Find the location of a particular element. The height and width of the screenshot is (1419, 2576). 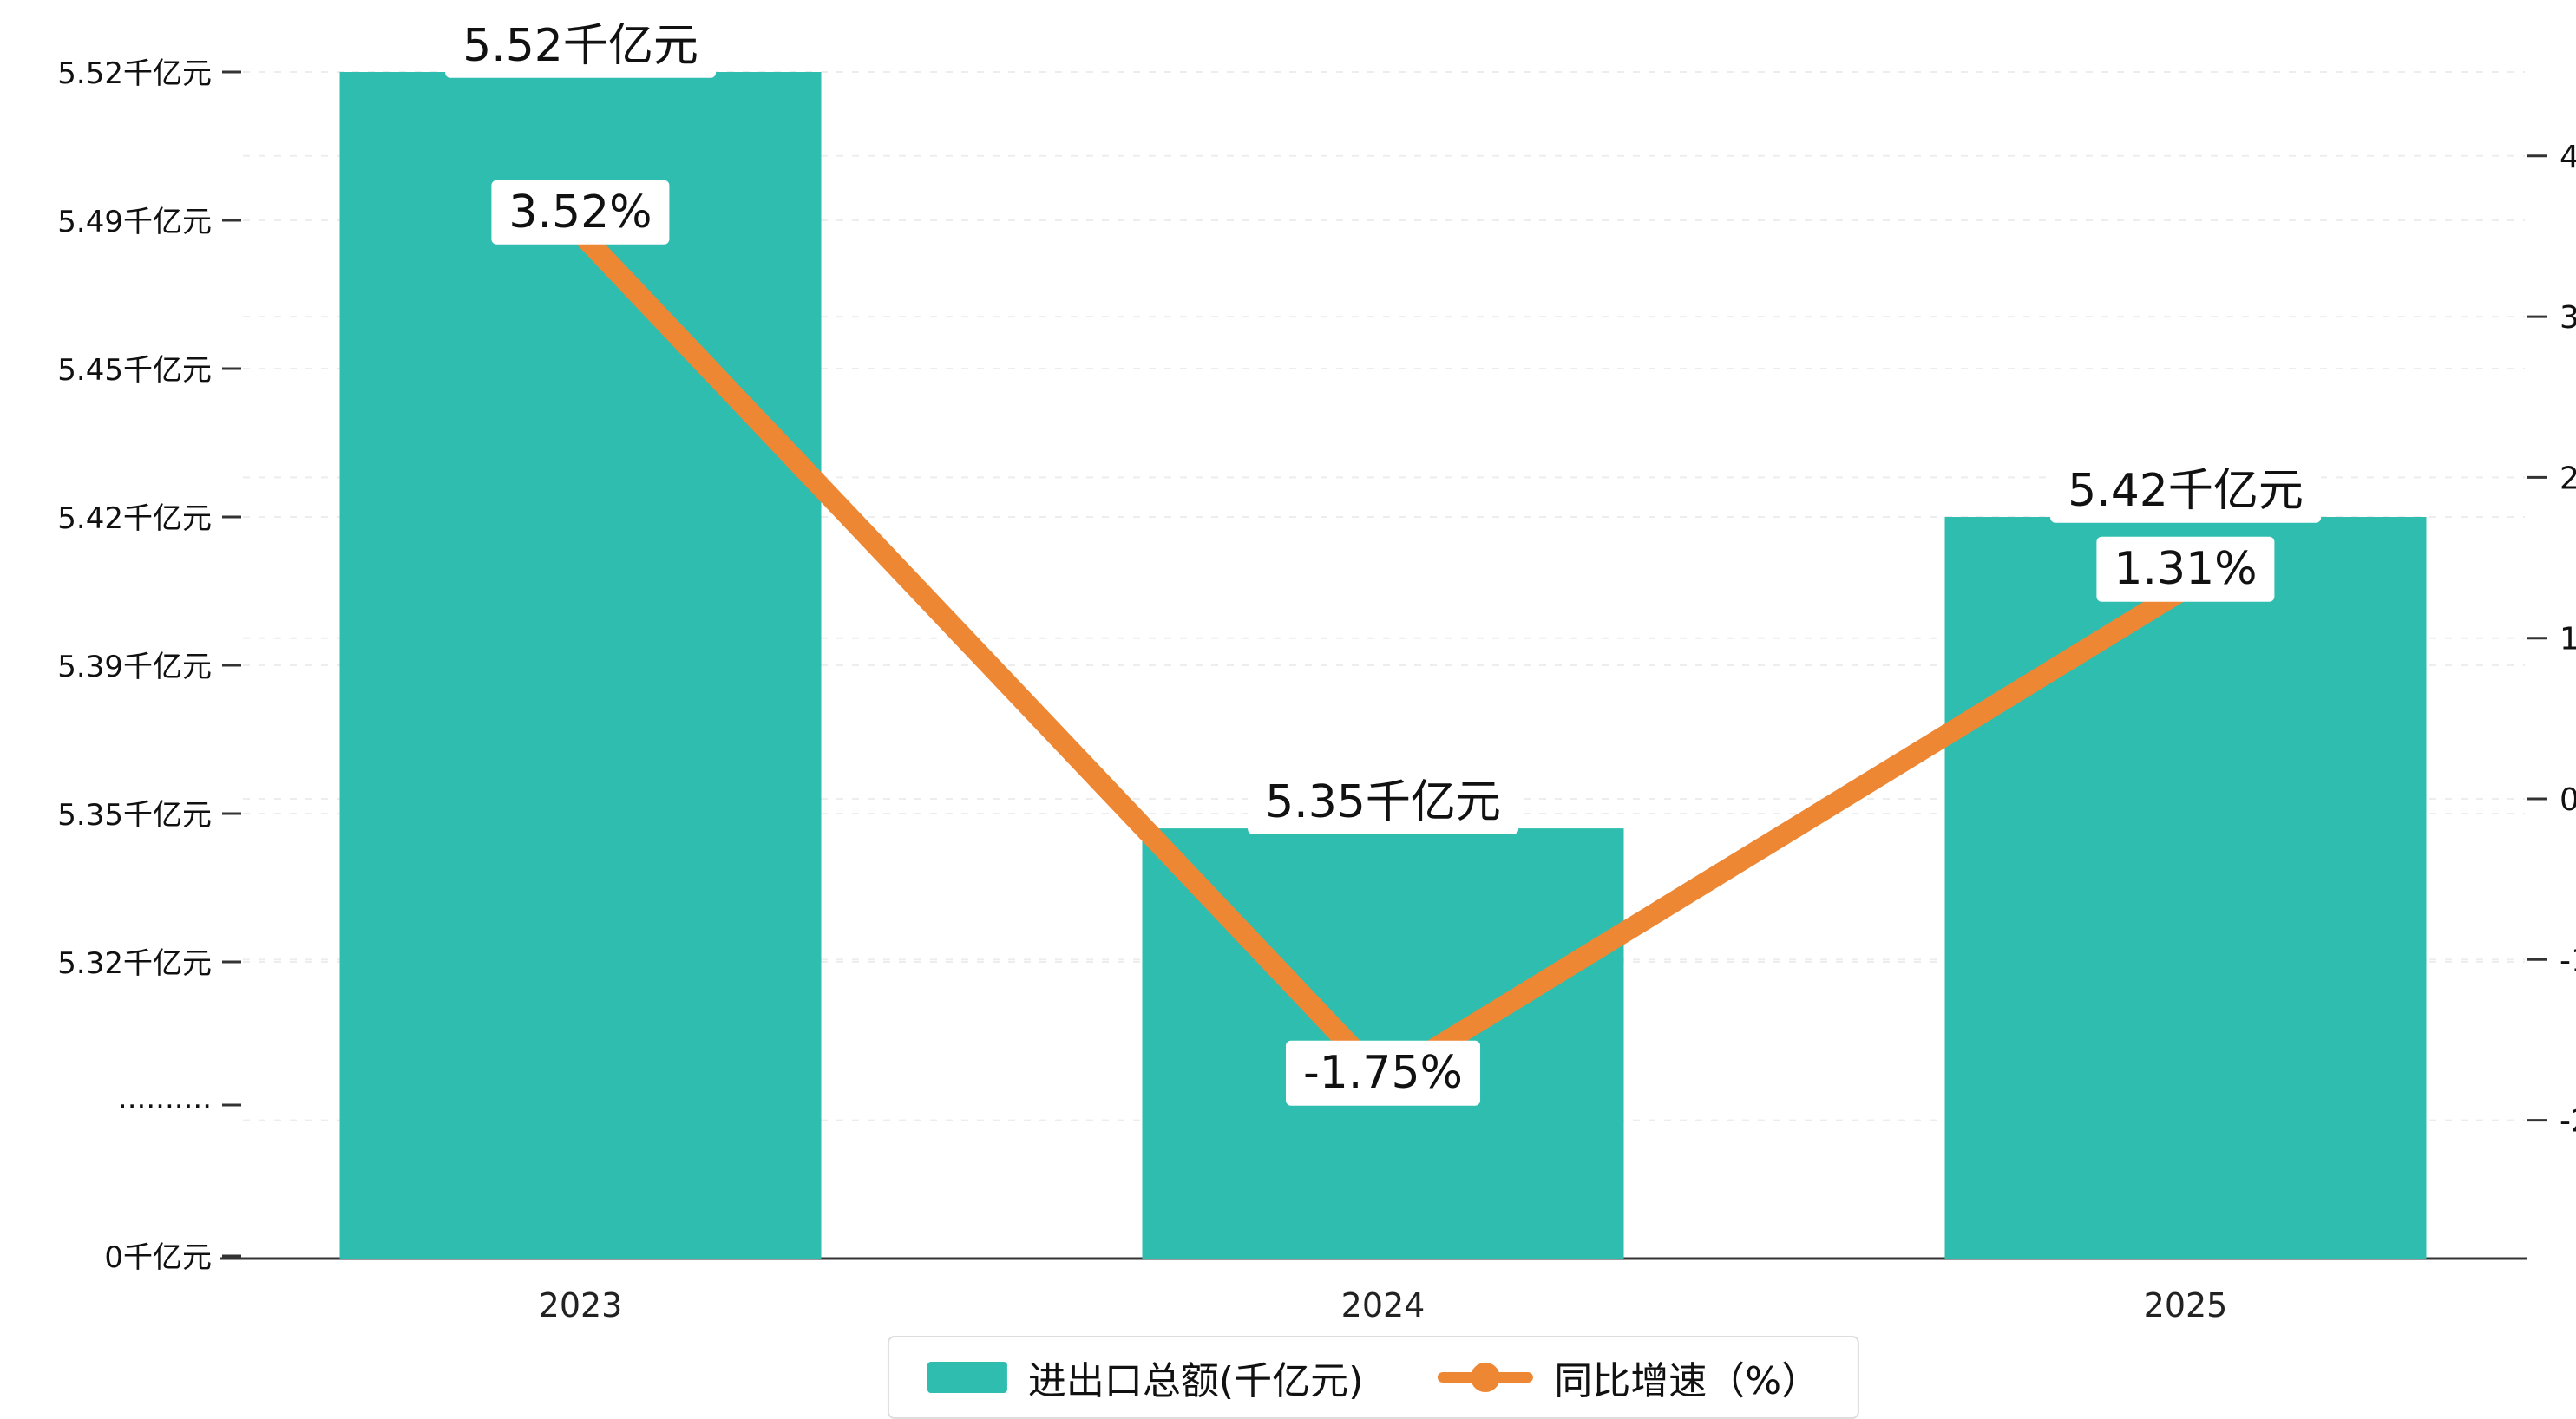

right-axis-tick-label: 3 is located at coordinates (2568, 318).